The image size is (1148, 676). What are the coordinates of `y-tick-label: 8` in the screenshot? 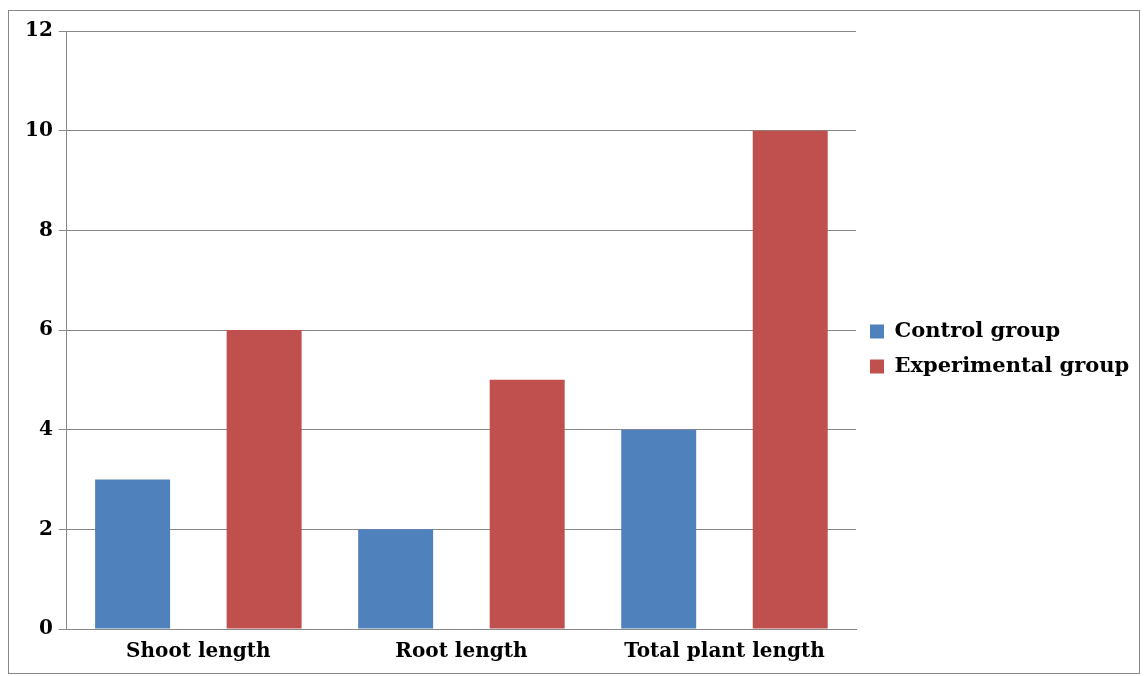 It's located at (45, 228).